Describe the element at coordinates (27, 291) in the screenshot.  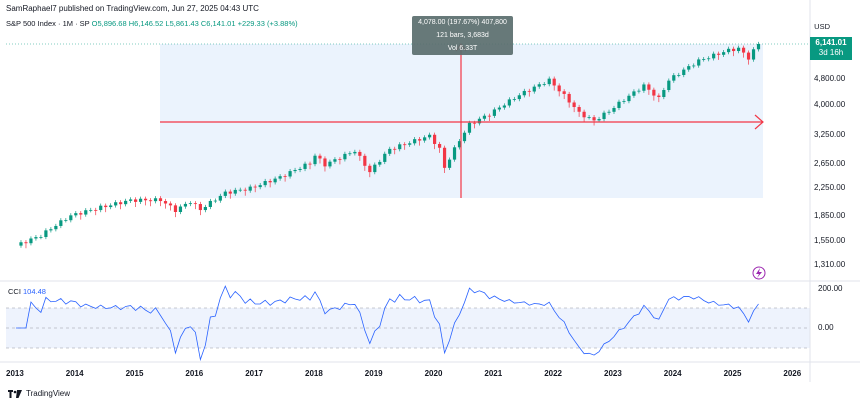
I see `cci-legend: CCI 104.48` at that location.